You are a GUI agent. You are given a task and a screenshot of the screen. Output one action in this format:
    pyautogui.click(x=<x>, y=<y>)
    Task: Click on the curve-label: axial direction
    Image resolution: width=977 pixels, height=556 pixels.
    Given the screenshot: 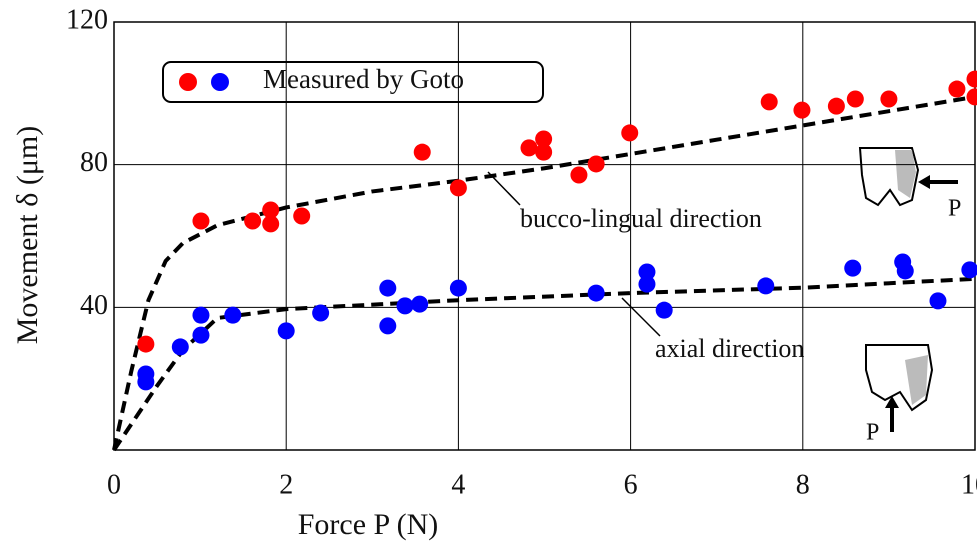 What is the action you would take?
    pyautogui.click(x=729, y=348)
    